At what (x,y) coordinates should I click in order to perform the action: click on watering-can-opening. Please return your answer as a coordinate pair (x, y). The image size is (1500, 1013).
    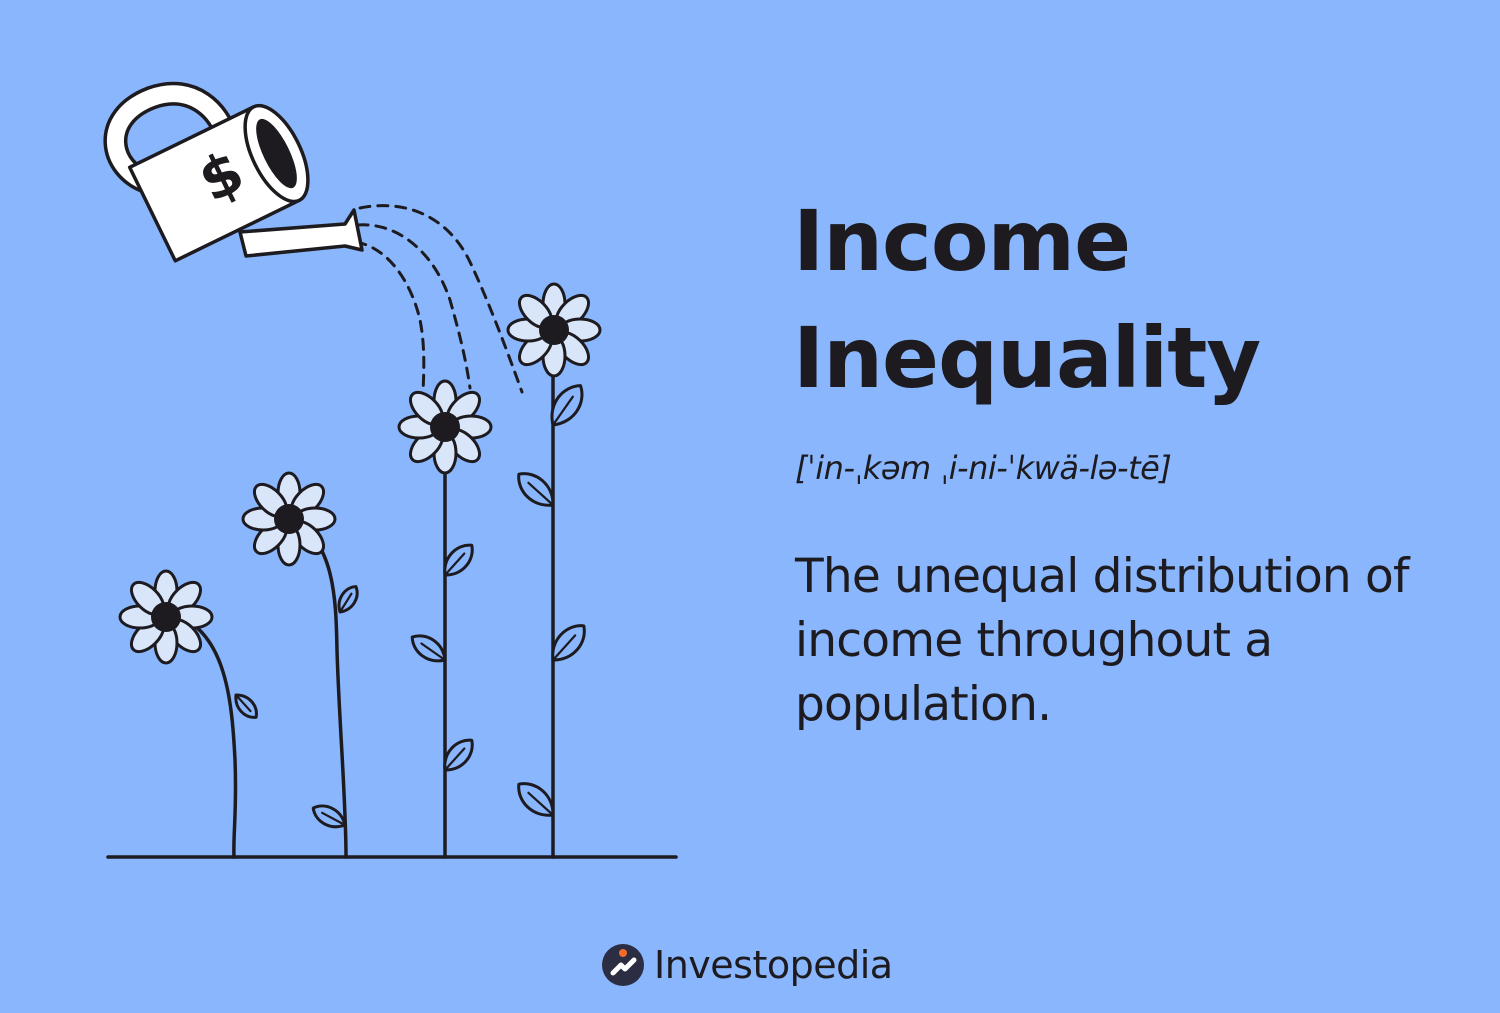
    Looking at the image, I should click on (276, 153).